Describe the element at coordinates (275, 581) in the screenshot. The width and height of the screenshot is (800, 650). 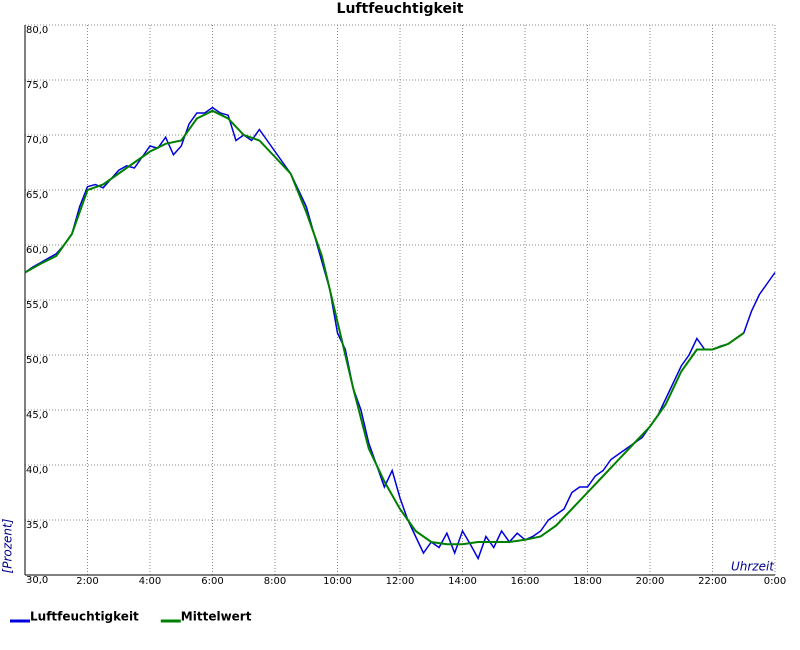
I see `x-tick-label: 8:00` at that location.